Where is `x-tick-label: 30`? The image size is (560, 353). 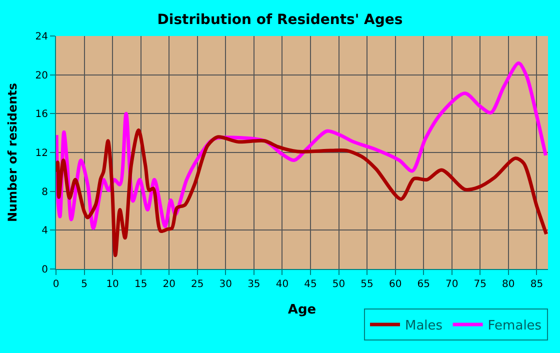
x-tick-label: 30 is located at coordinates (225, 284).